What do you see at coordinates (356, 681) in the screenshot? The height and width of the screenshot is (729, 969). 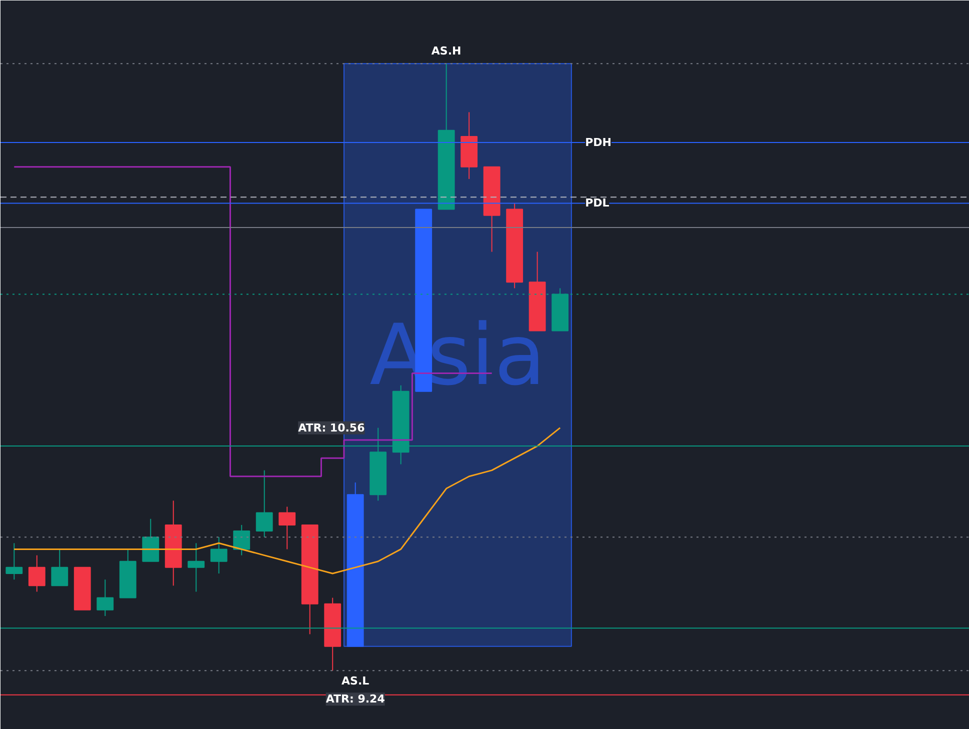 I see `annotation: AS.L` at bounding box center [356, 681].